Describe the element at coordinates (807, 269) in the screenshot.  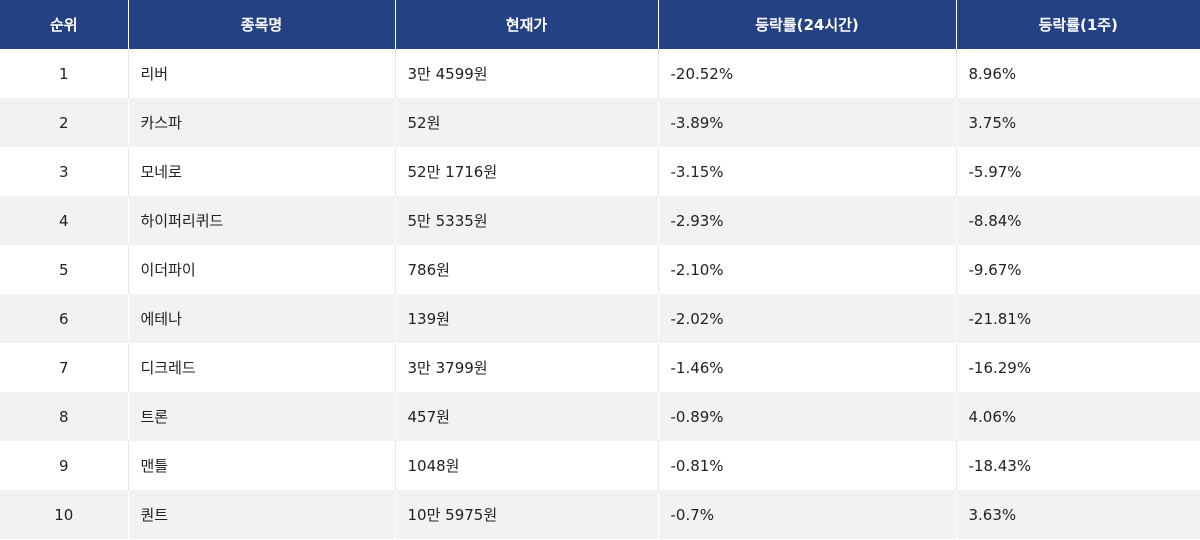
I see `cell-change-24h: -2.10%` at that location.